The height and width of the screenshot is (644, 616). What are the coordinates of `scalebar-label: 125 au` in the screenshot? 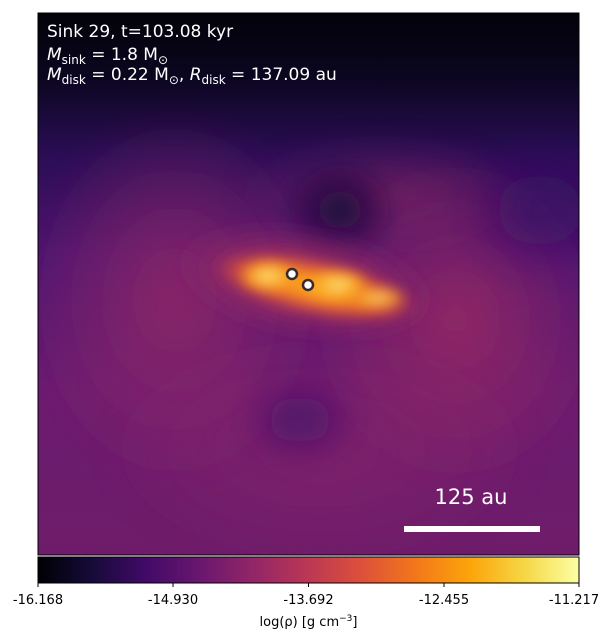 It's located at (471, 497).